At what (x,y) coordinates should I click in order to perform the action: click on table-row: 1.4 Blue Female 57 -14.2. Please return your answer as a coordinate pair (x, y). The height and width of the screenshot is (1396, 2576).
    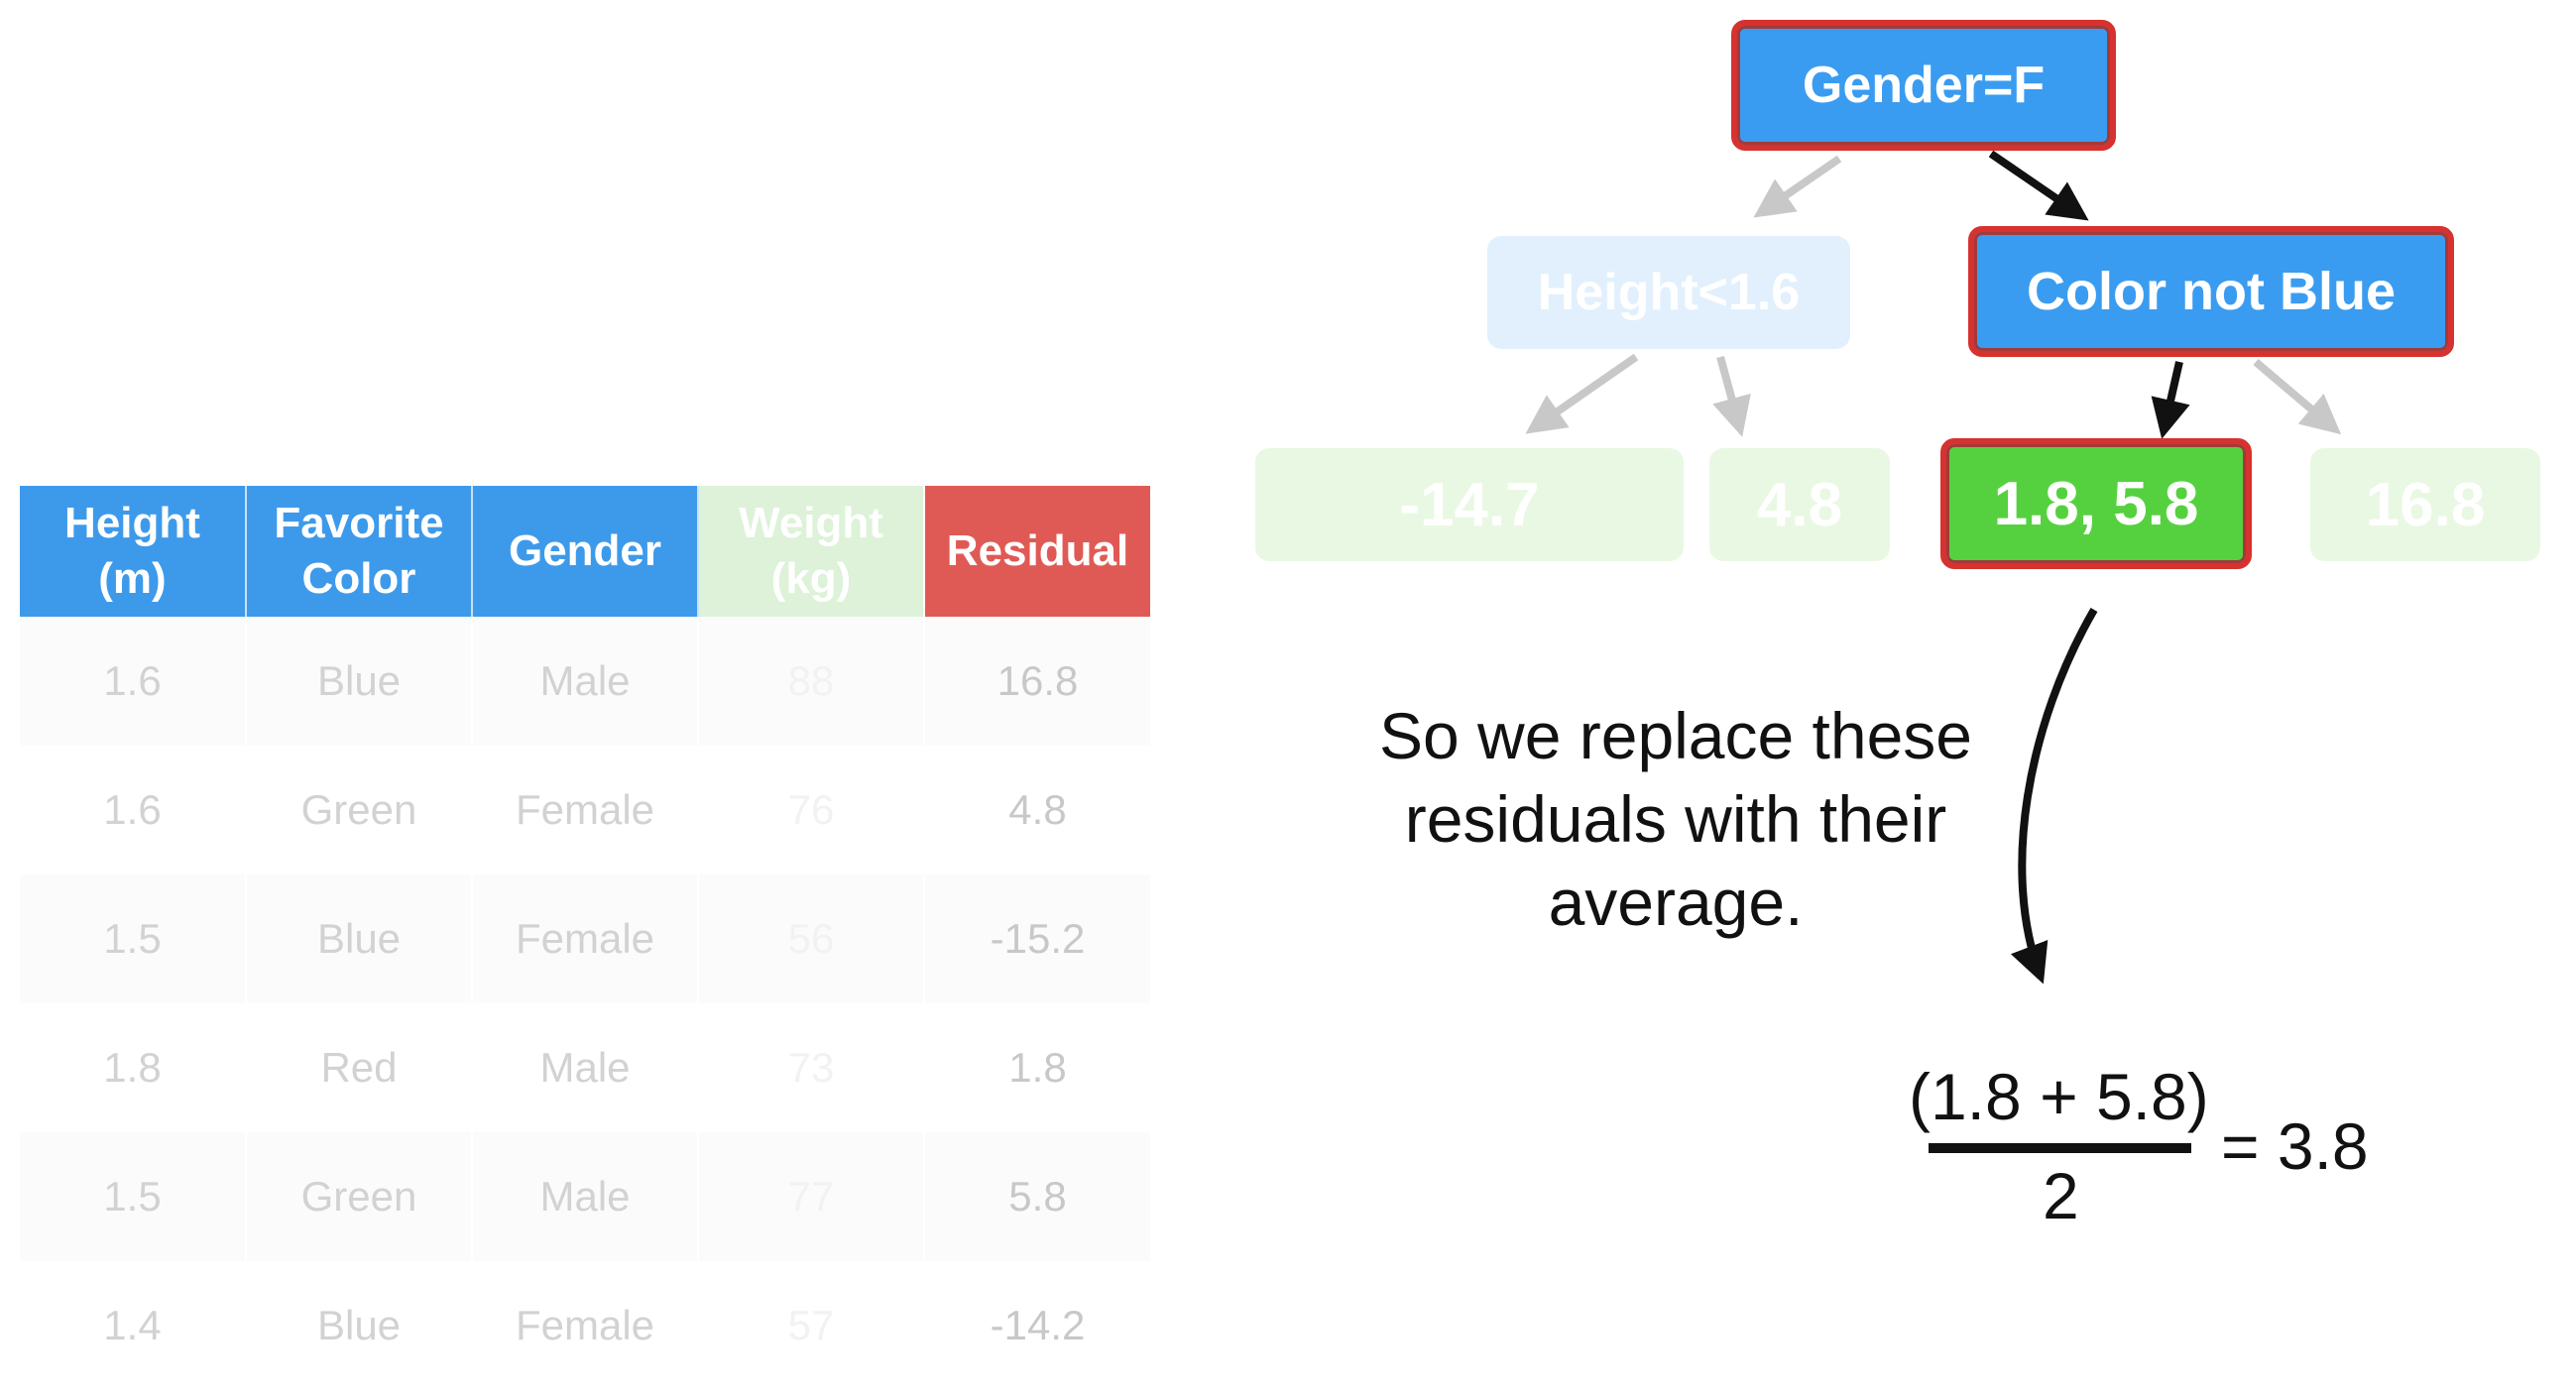
    Looking at the image, I should click on (585, 1325).